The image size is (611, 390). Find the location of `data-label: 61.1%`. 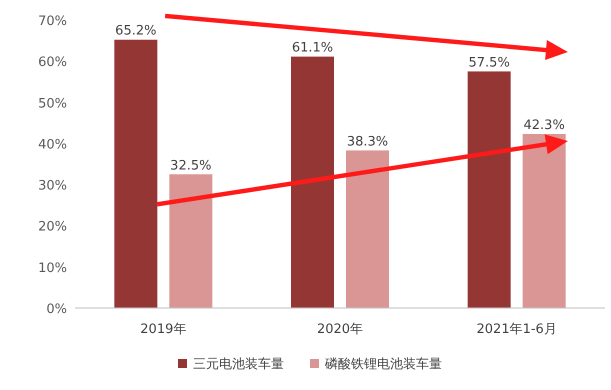

data-label: 61.1% is located at coordinates (313, 48).